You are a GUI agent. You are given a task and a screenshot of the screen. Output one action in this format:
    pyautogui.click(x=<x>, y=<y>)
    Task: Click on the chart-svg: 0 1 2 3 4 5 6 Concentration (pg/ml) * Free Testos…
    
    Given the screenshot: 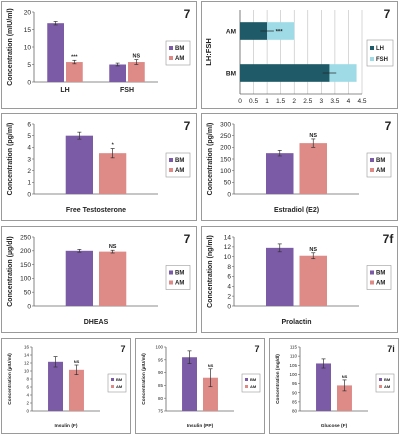 What is the action you would take?
    pyautogui.click(x=99, y=166)
    